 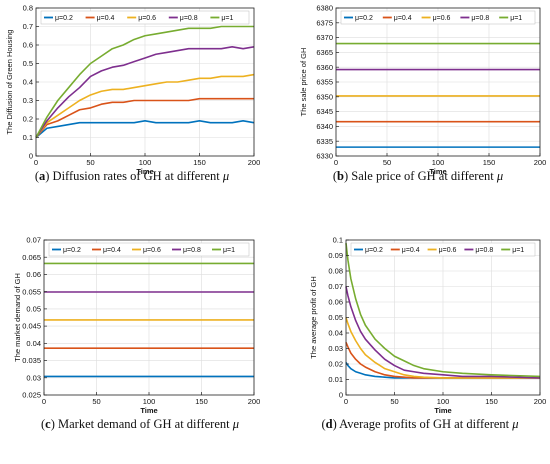 I want to click on caption-text: Diffusion rates of GH at different, so click(x=137, y=176).